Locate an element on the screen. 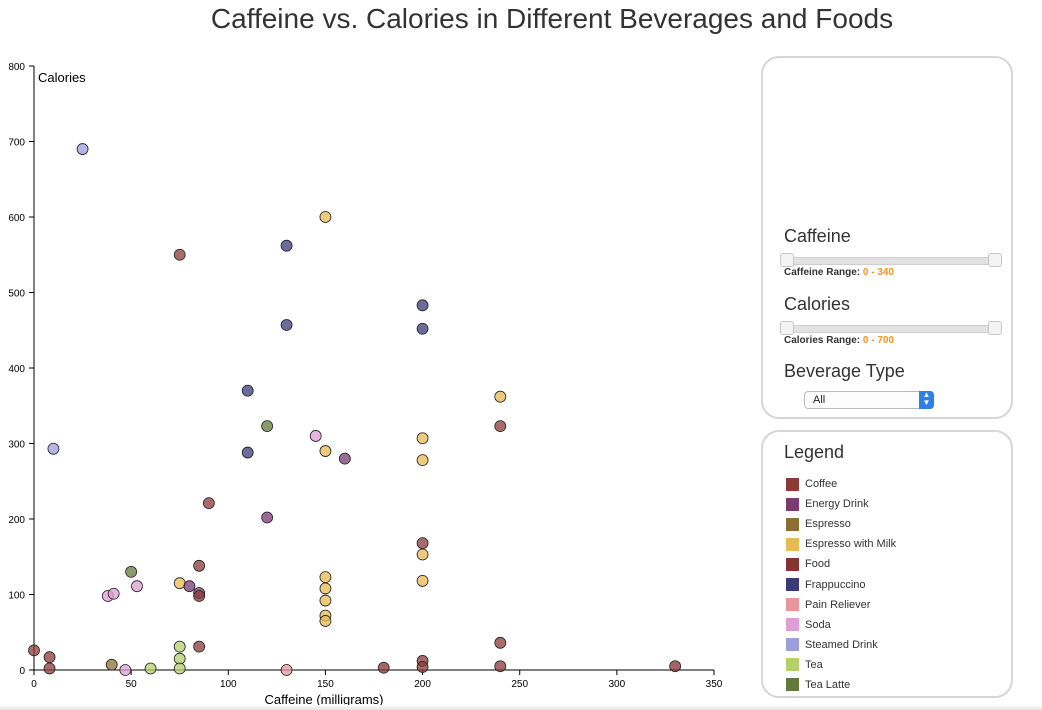 This screenshot has height=710, width=1042. caffeine-slider is located at coordinates (891, 260).